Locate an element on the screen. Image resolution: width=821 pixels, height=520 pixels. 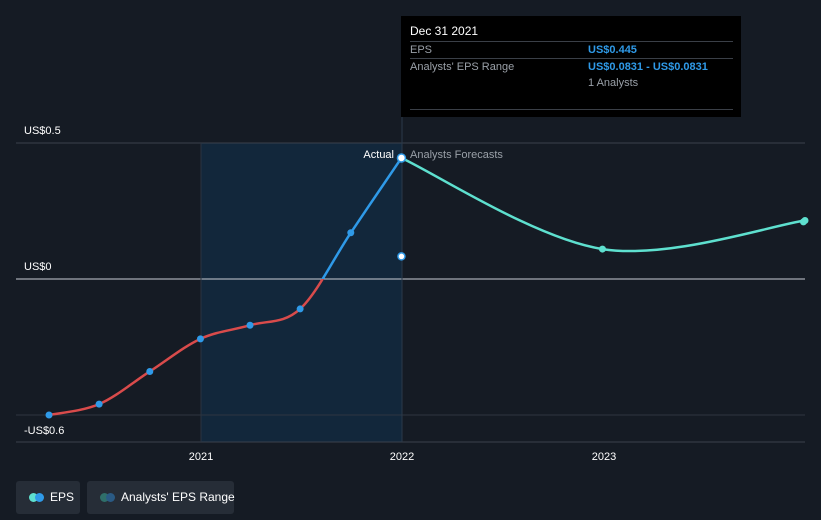
tooltip-date: Dec 31 2021 is located at coordinates (444, 31).